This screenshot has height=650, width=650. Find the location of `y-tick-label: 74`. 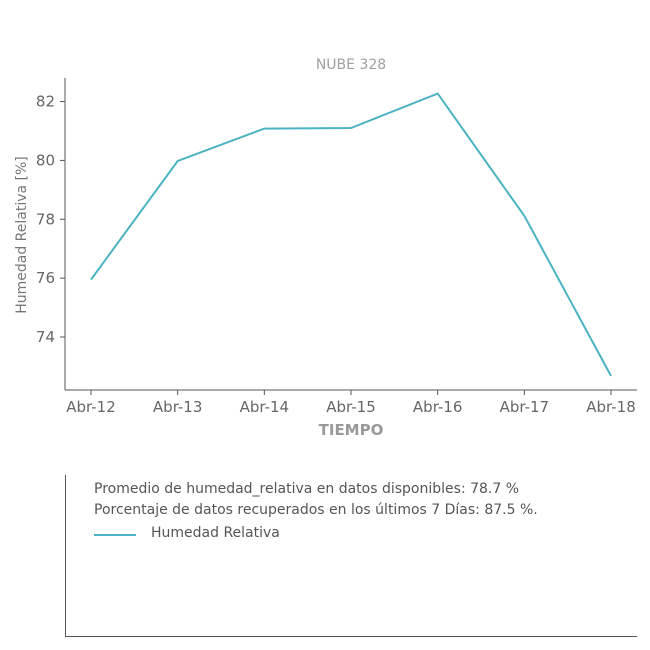

y-tick-label: 74 is located at coordinates (45, 337).